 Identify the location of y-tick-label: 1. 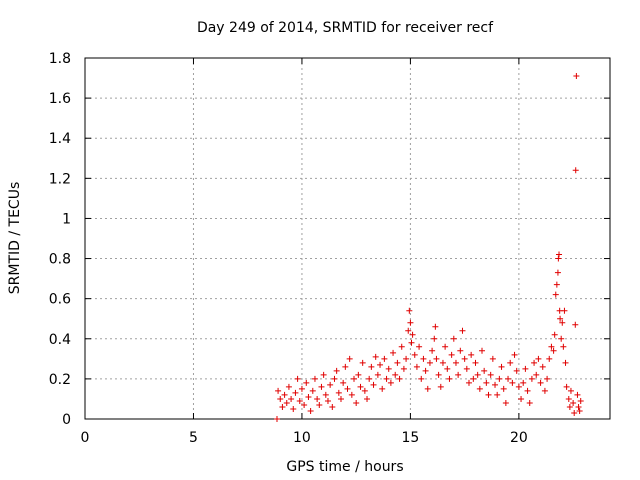
(66, 219).